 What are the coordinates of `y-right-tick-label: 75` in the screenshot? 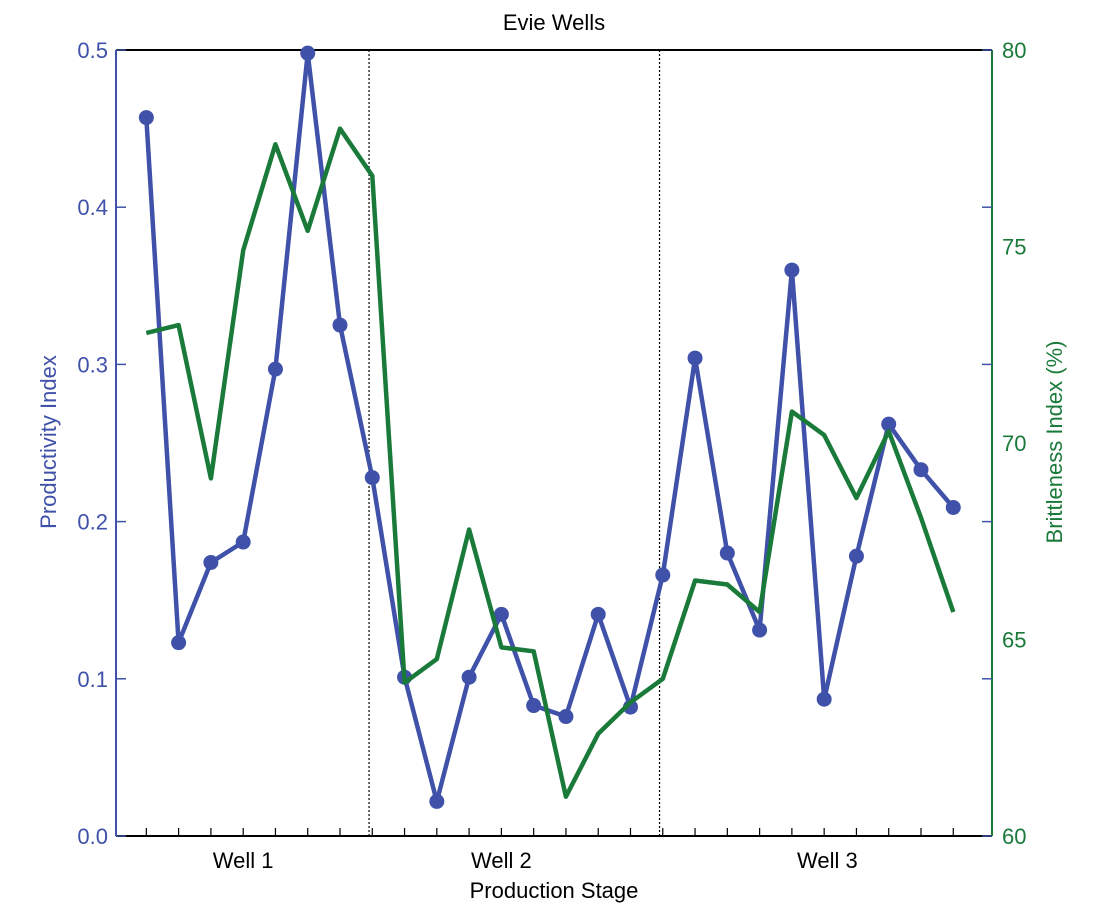 It's located at (1014, 247).